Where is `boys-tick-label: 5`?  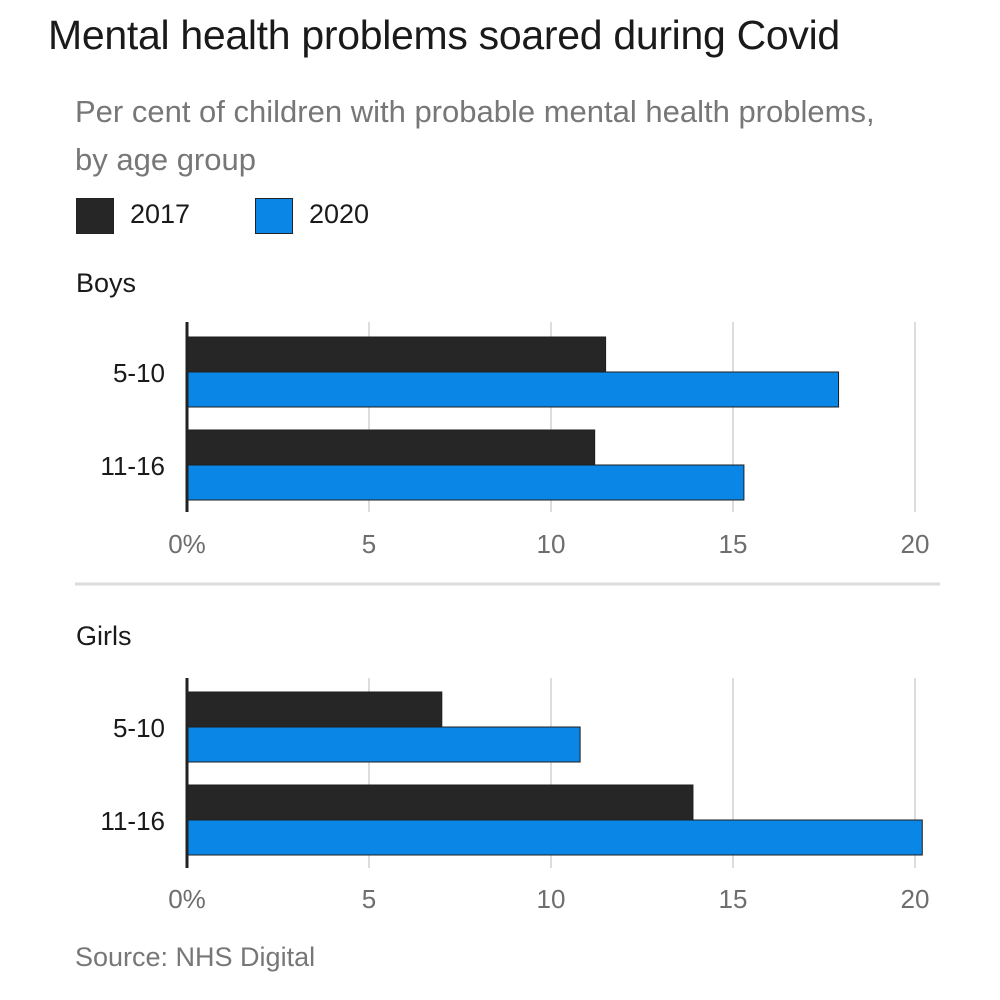
boys-tick-label: 5 is located at coordinates (369, 544).